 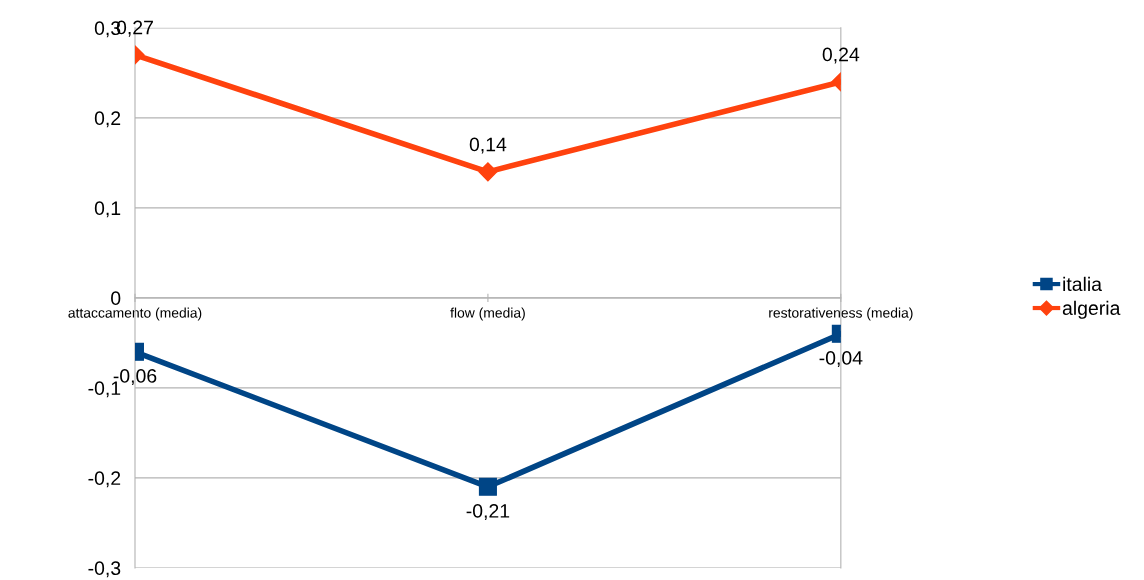 I want to click on y-tick-label: -0,2, so click(x=104, y=479).